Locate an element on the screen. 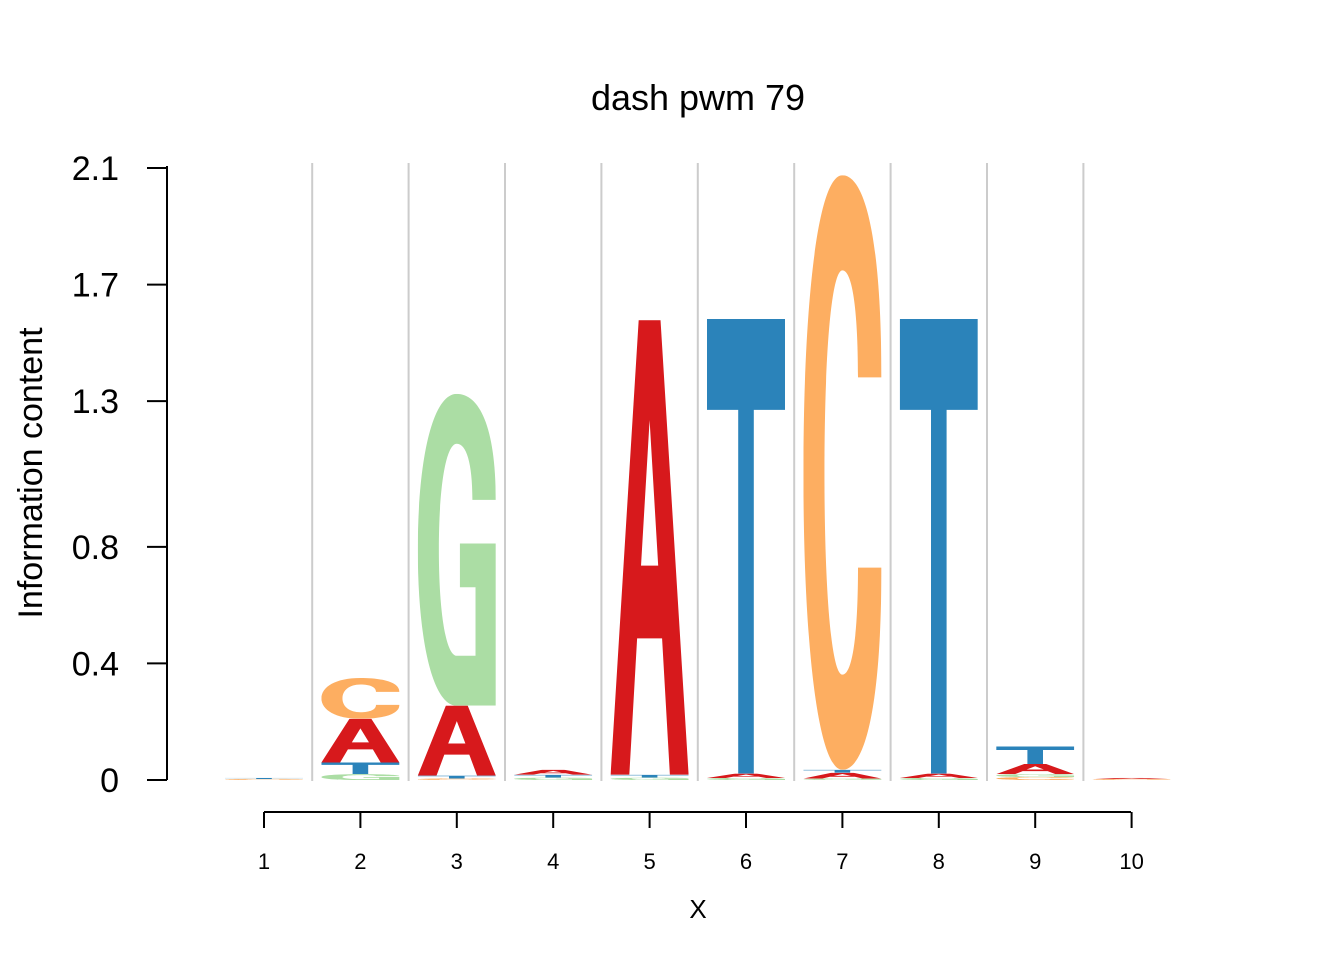 The height and width of the screenshot is (965, 1344). letter-T-pos3 is located at coordinates (456, 777).